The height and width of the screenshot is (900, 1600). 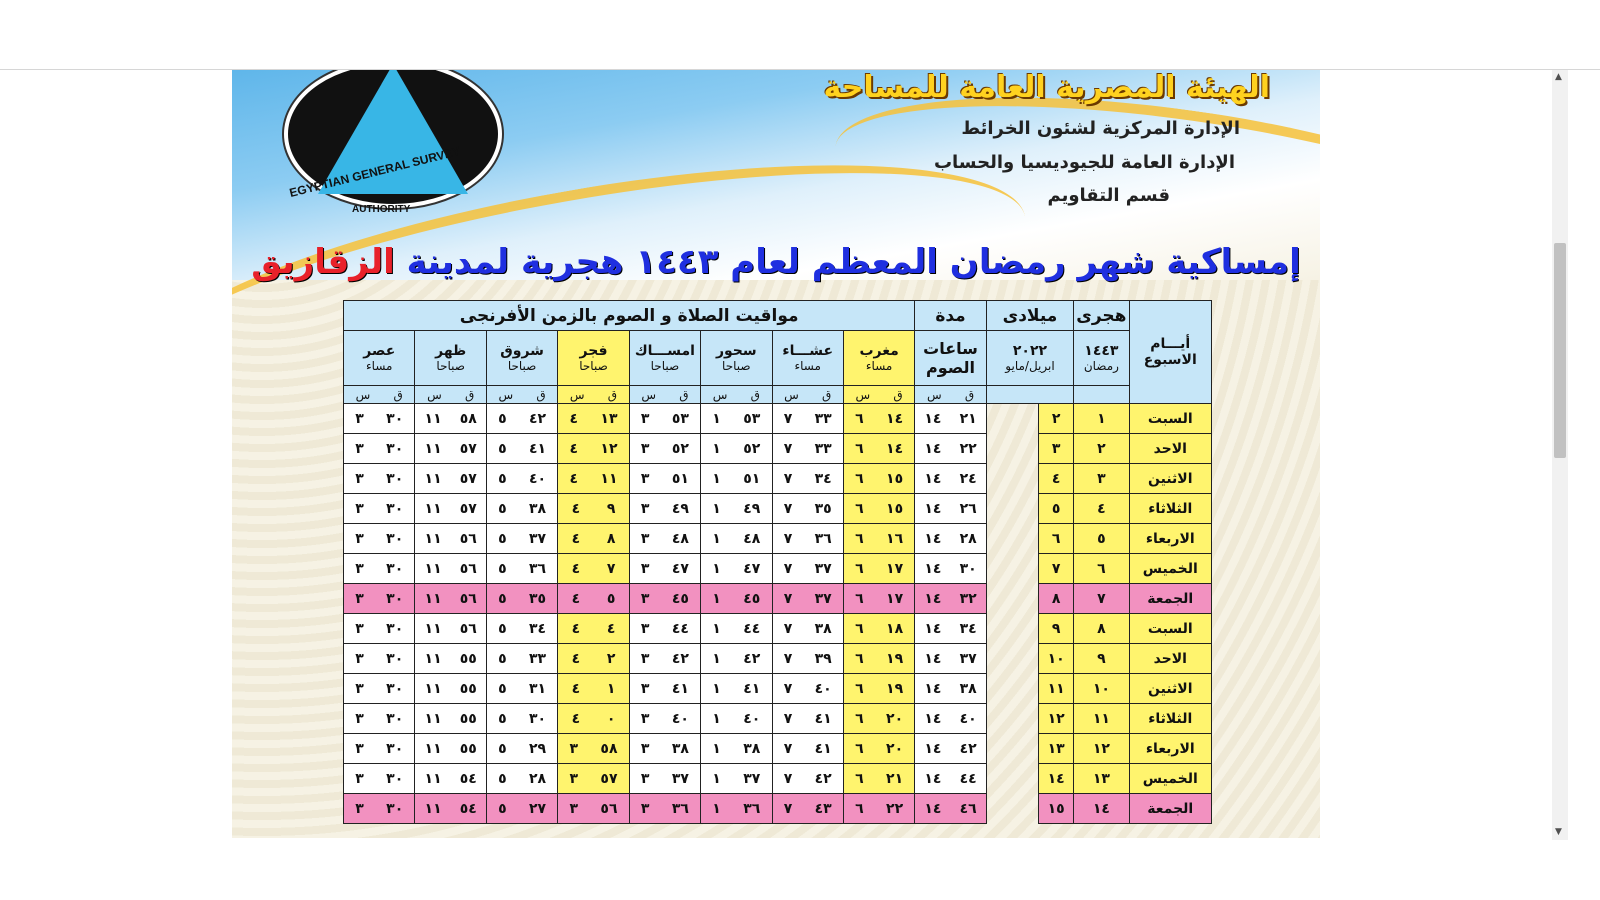 What do you see at coordinates (808, 351) in the screenshot?
I see `prayer-name: عشـــاء` at bounding box center [808, 351].